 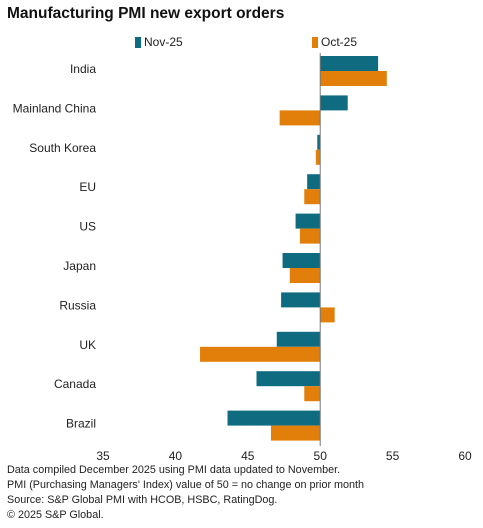 I want to click on legend-swatch-oct, so click(x=315, y=42).